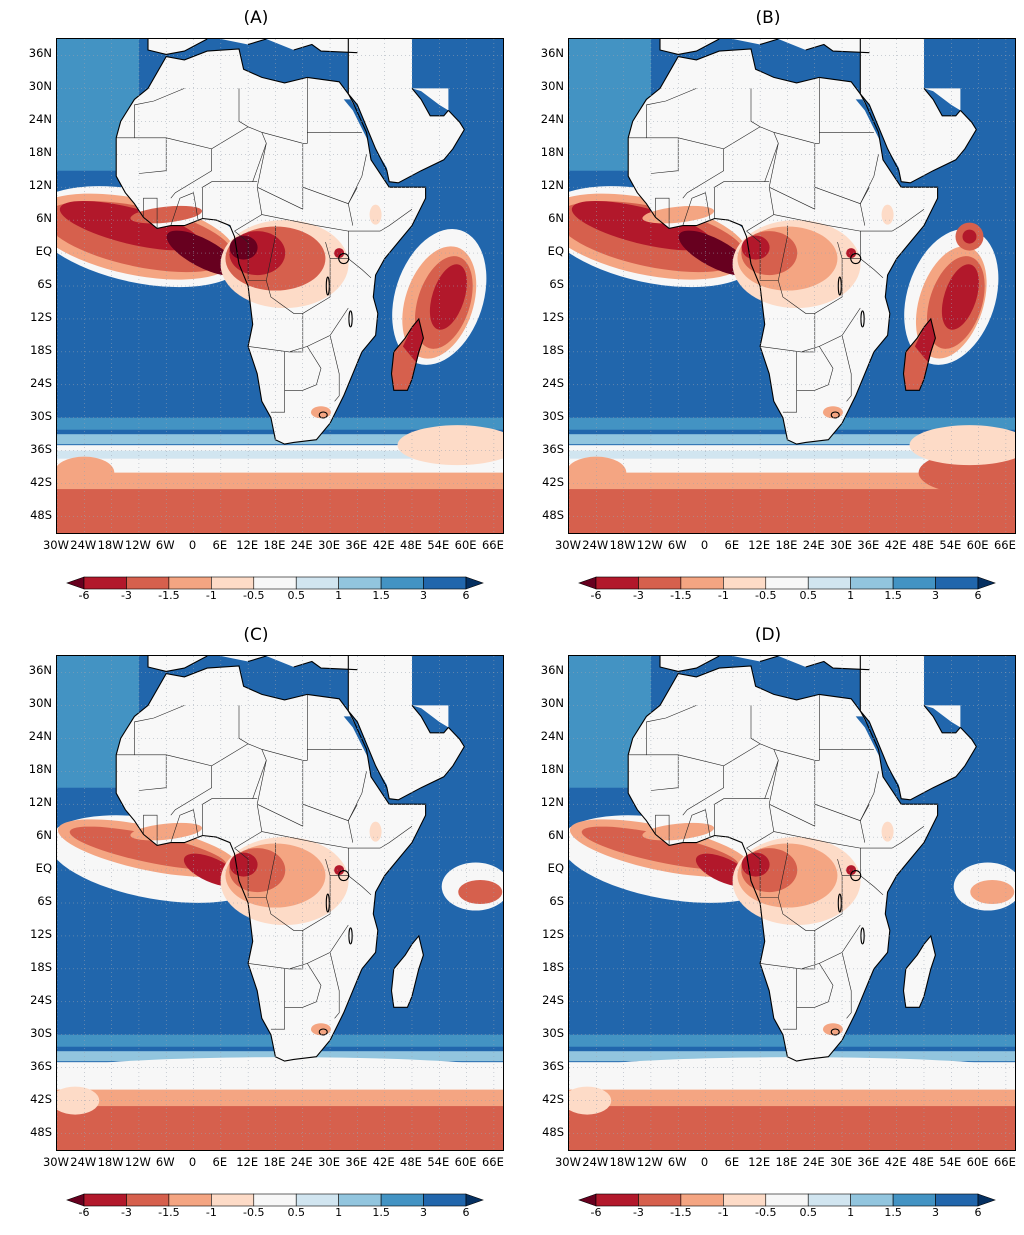  Describe the element at coordinates (492, 1162) in the screenshot. I see `lon-tick-label: 66E` at that location.